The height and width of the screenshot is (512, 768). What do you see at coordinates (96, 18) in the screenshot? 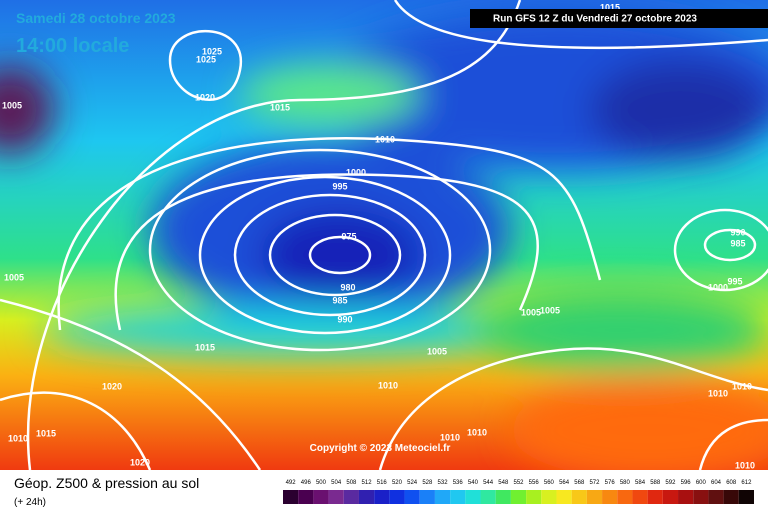
I see `date: Samedi 28 octobre 2023` at bounding box center [96, 18].